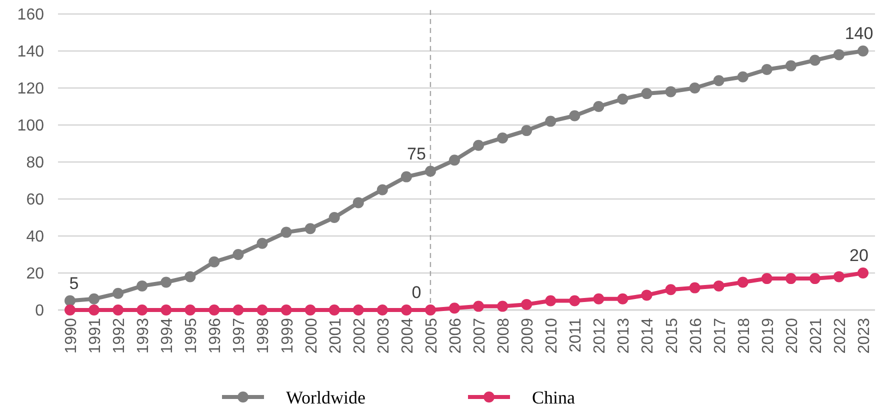 This screenshot has height=407, width=893. I want to click on x-tick-label: 2019, so click(768, 336).